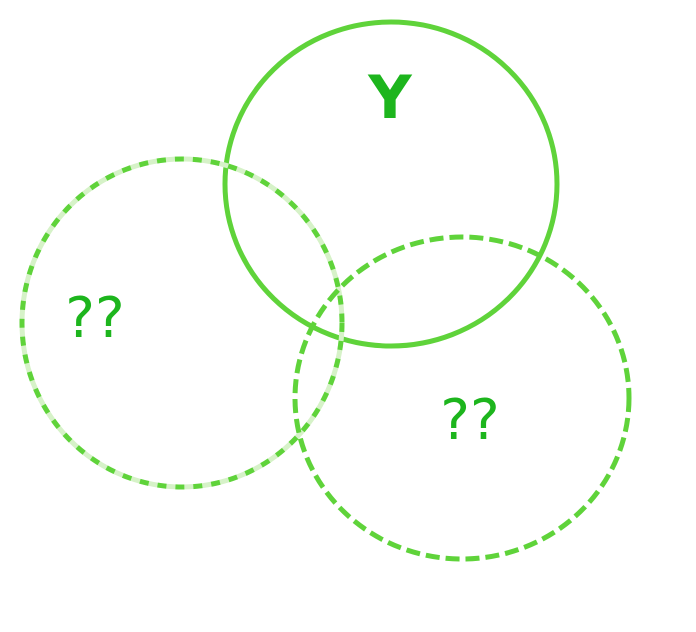 Image resolution: width=696 pixels, height=632 pixels. I want to click on label-top: Y, so click(390, 98).